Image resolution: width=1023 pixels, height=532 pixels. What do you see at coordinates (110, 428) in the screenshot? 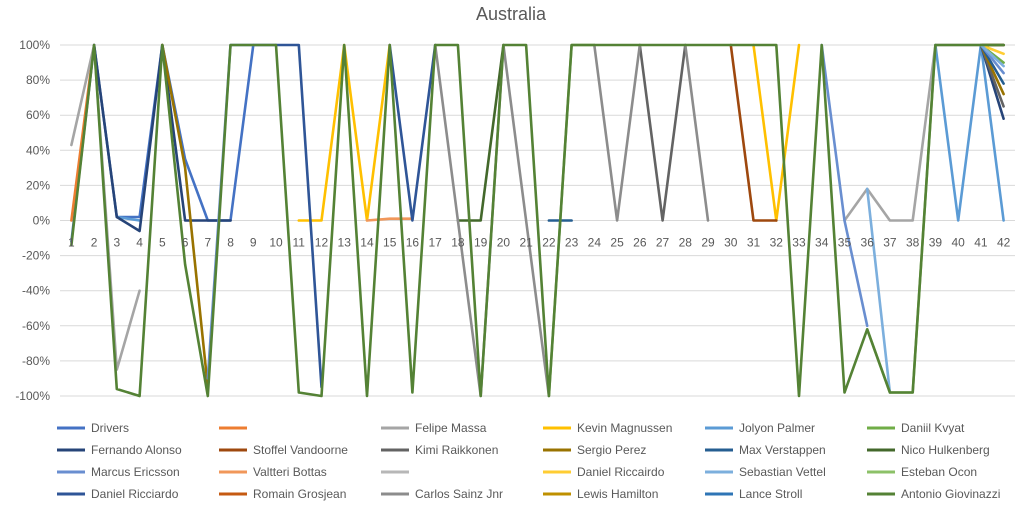
I see `legend-entry: Drivers` at bounding box center [110, 428].